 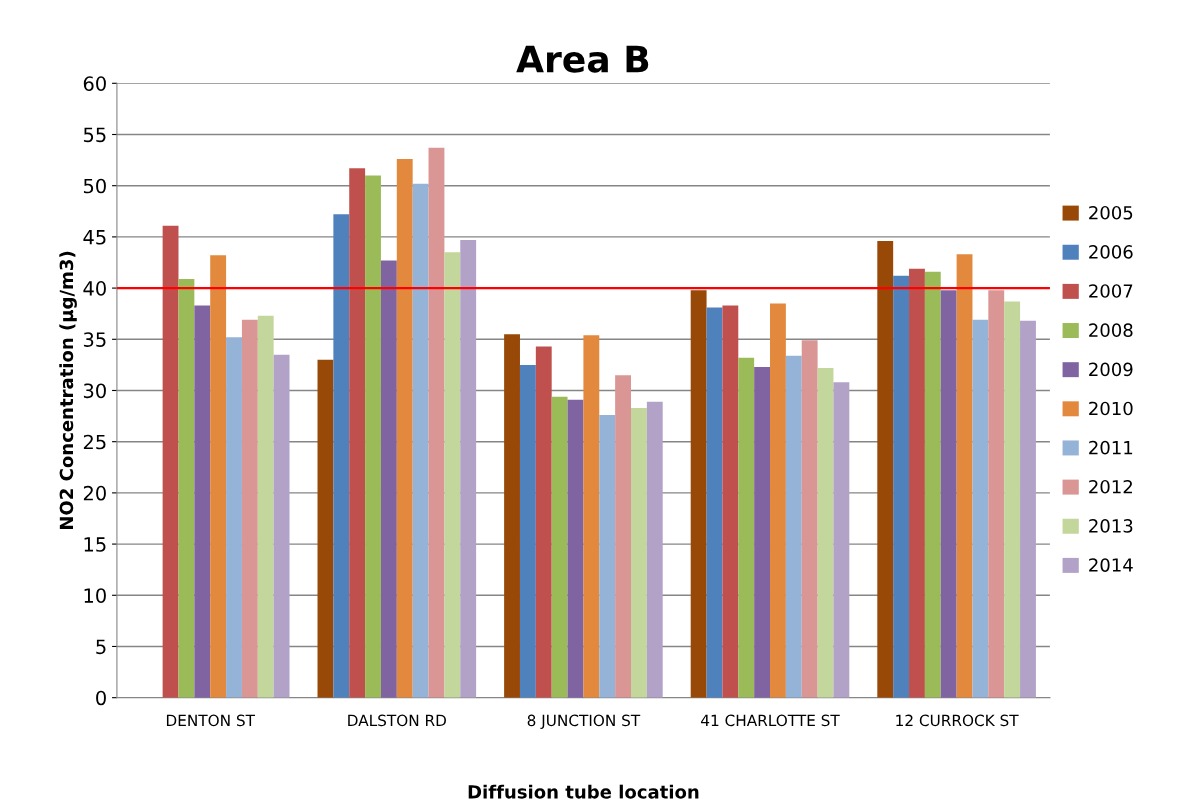 I want to click on legend-label: 2014, so click(x=1111, y=565).